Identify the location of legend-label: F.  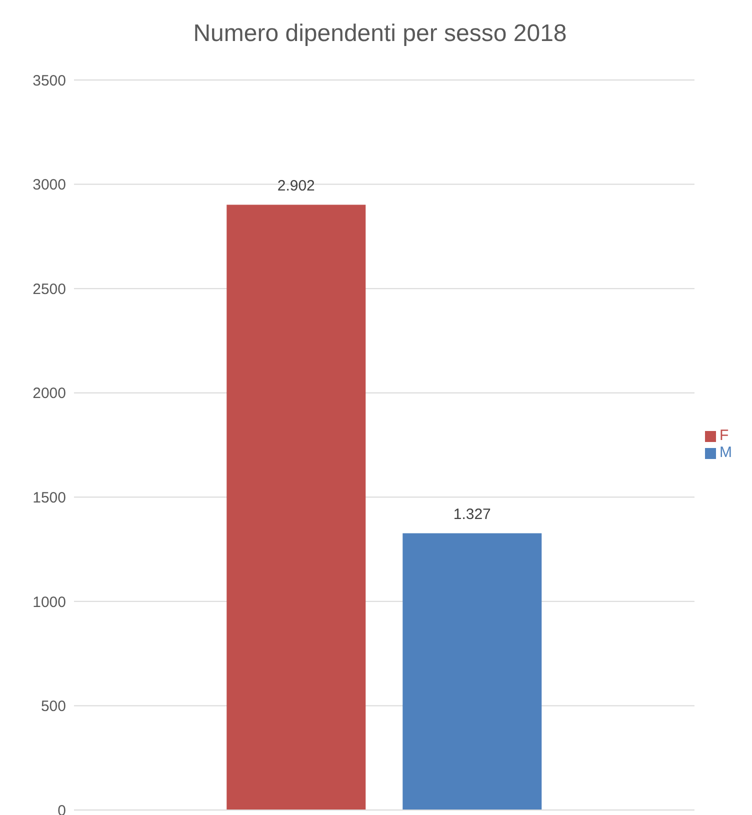
(724, 435).